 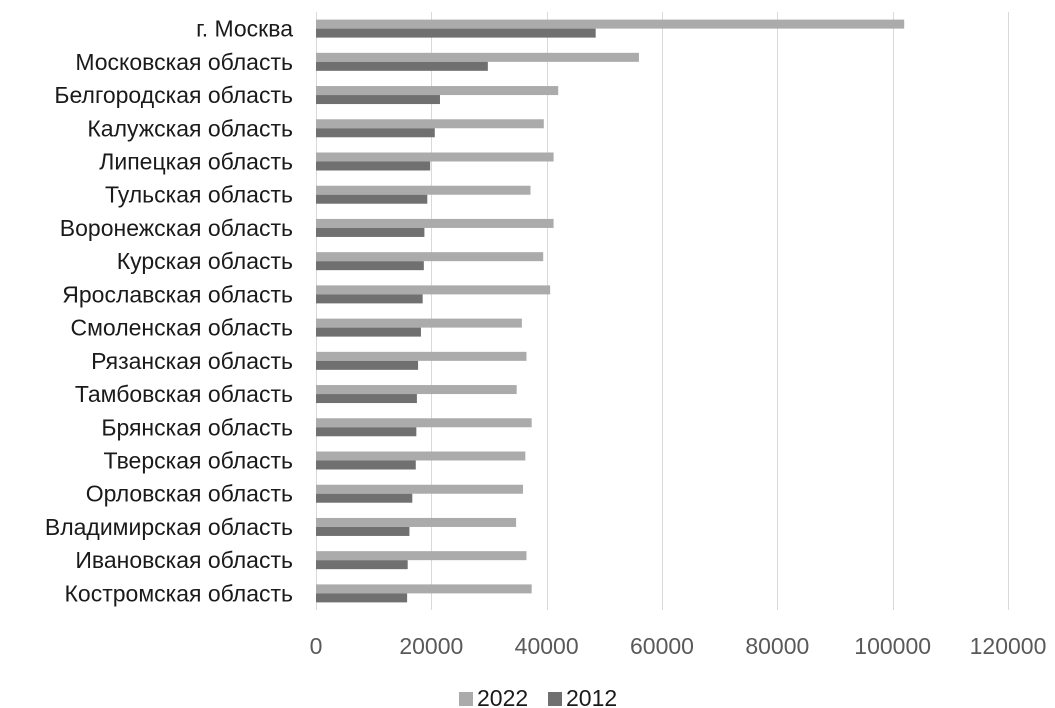 I want to click on category-label: Белгородская область, so click(x=173, y=95).